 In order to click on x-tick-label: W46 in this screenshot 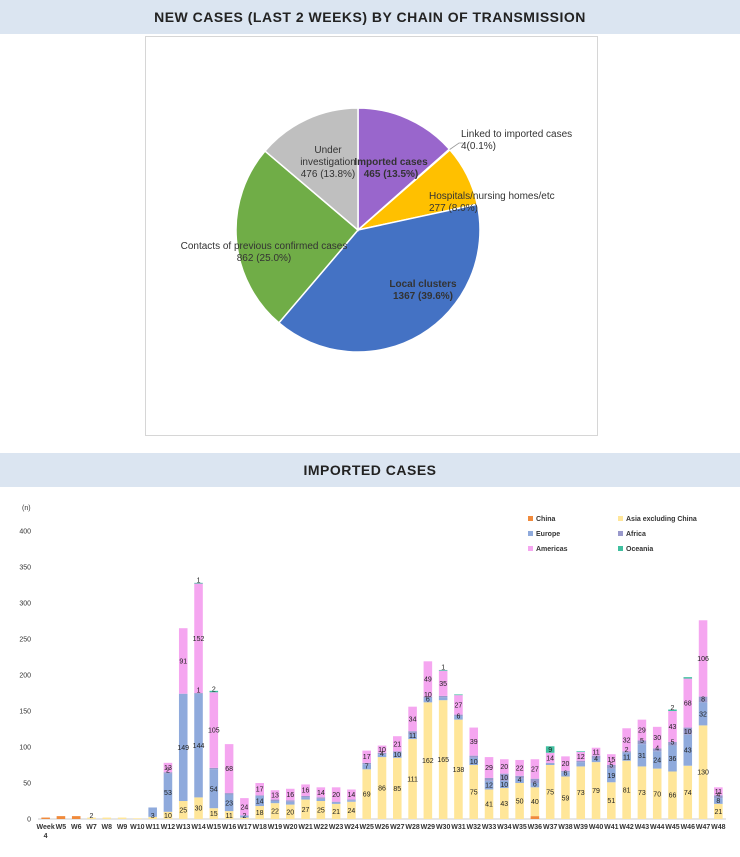, I will do `click(688, 827)`.